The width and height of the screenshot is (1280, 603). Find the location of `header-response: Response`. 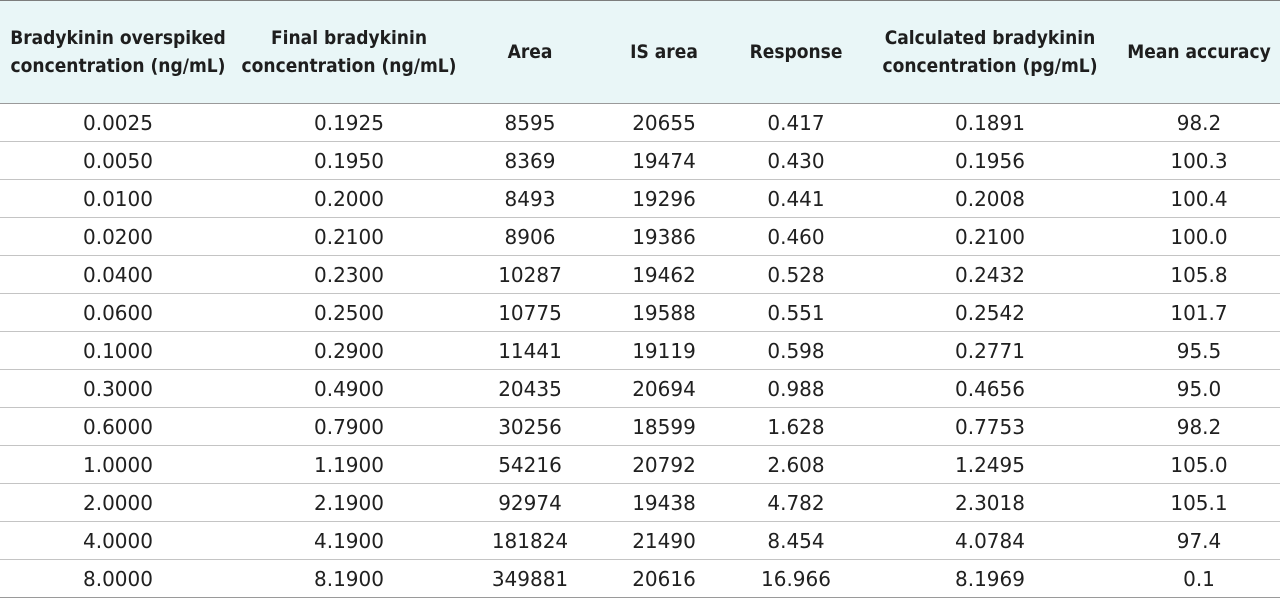

header-response: Response is located at coordinates (796, 52).